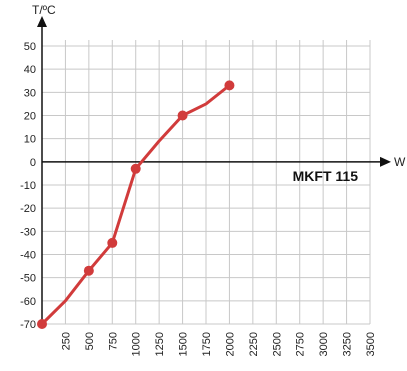 This screenshot has height=371, width=407. Describe the element at coordinates (30, 70) in the screenshot. I see `y-tick-label: 40` at that location.